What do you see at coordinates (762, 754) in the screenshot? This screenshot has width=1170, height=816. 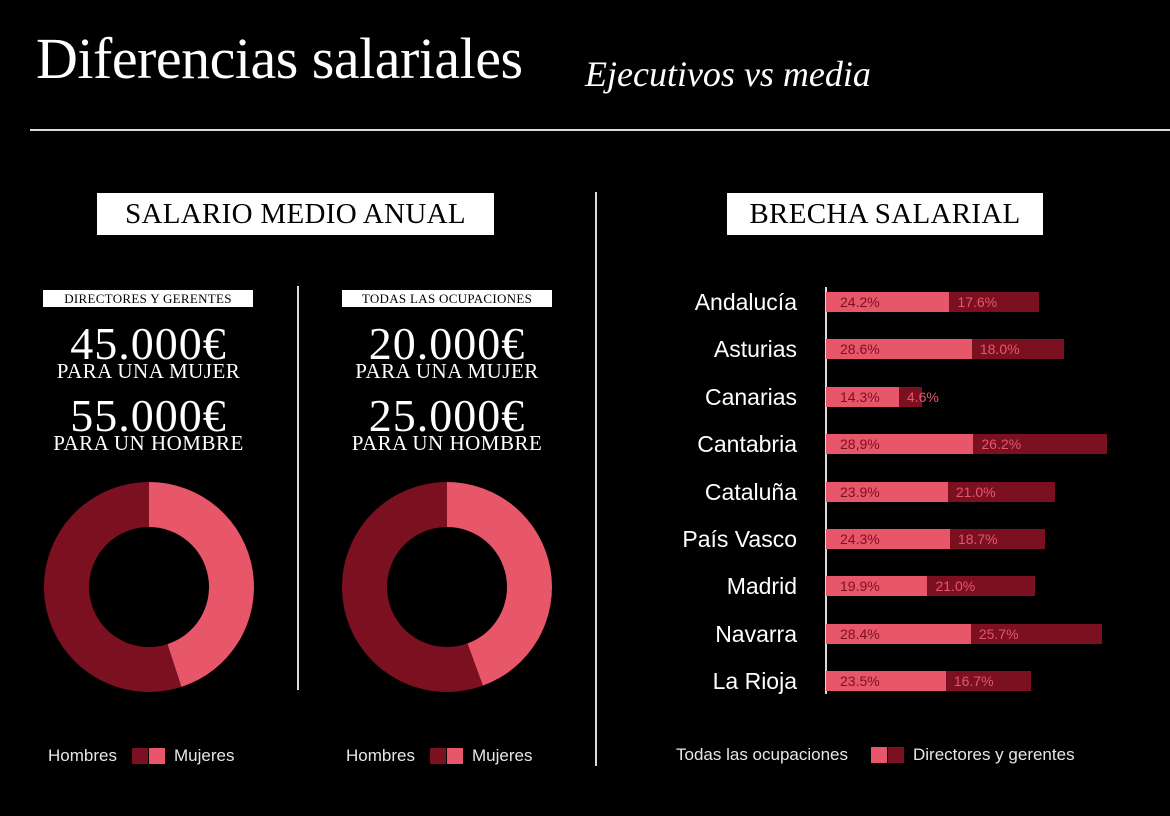 I see `legend-label-all-occupations: Todas las ocupaciones` at bounding box center [762, 754].